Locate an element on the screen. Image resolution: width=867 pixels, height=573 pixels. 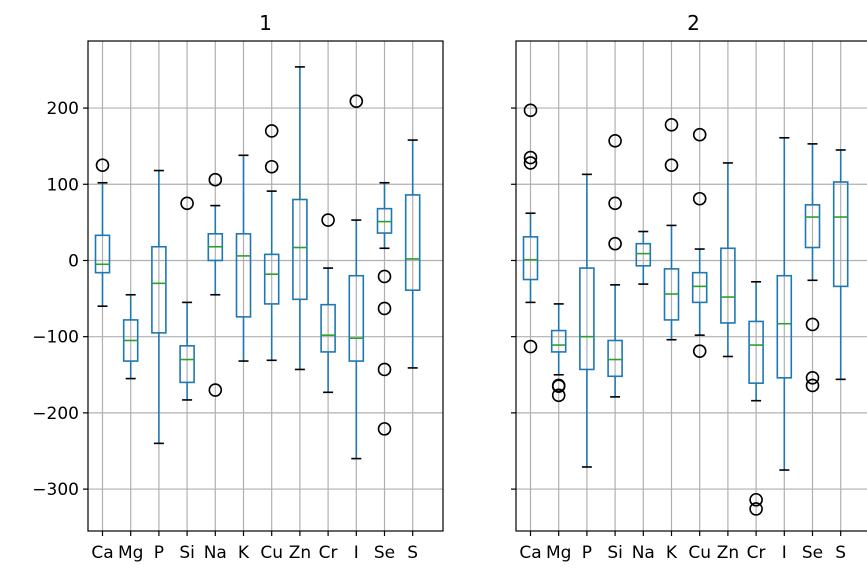
panel-2-box-cu is located at coordinates (699, 242).